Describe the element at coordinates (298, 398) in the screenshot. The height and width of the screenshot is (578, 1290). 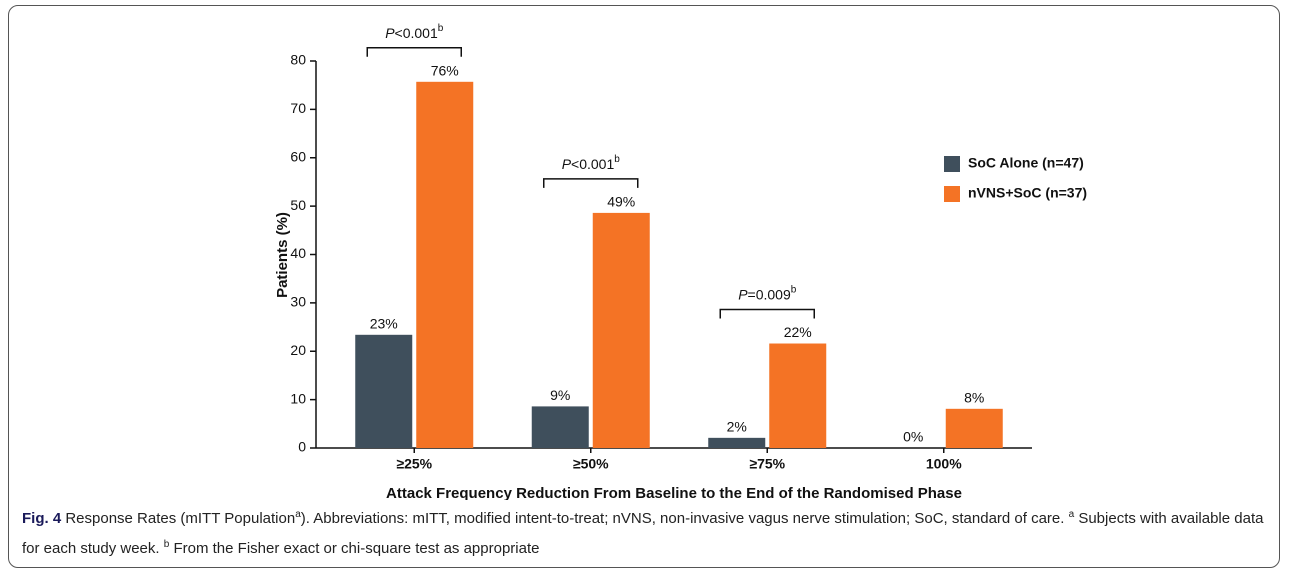
I see `y-tick-label: 10` at that location.